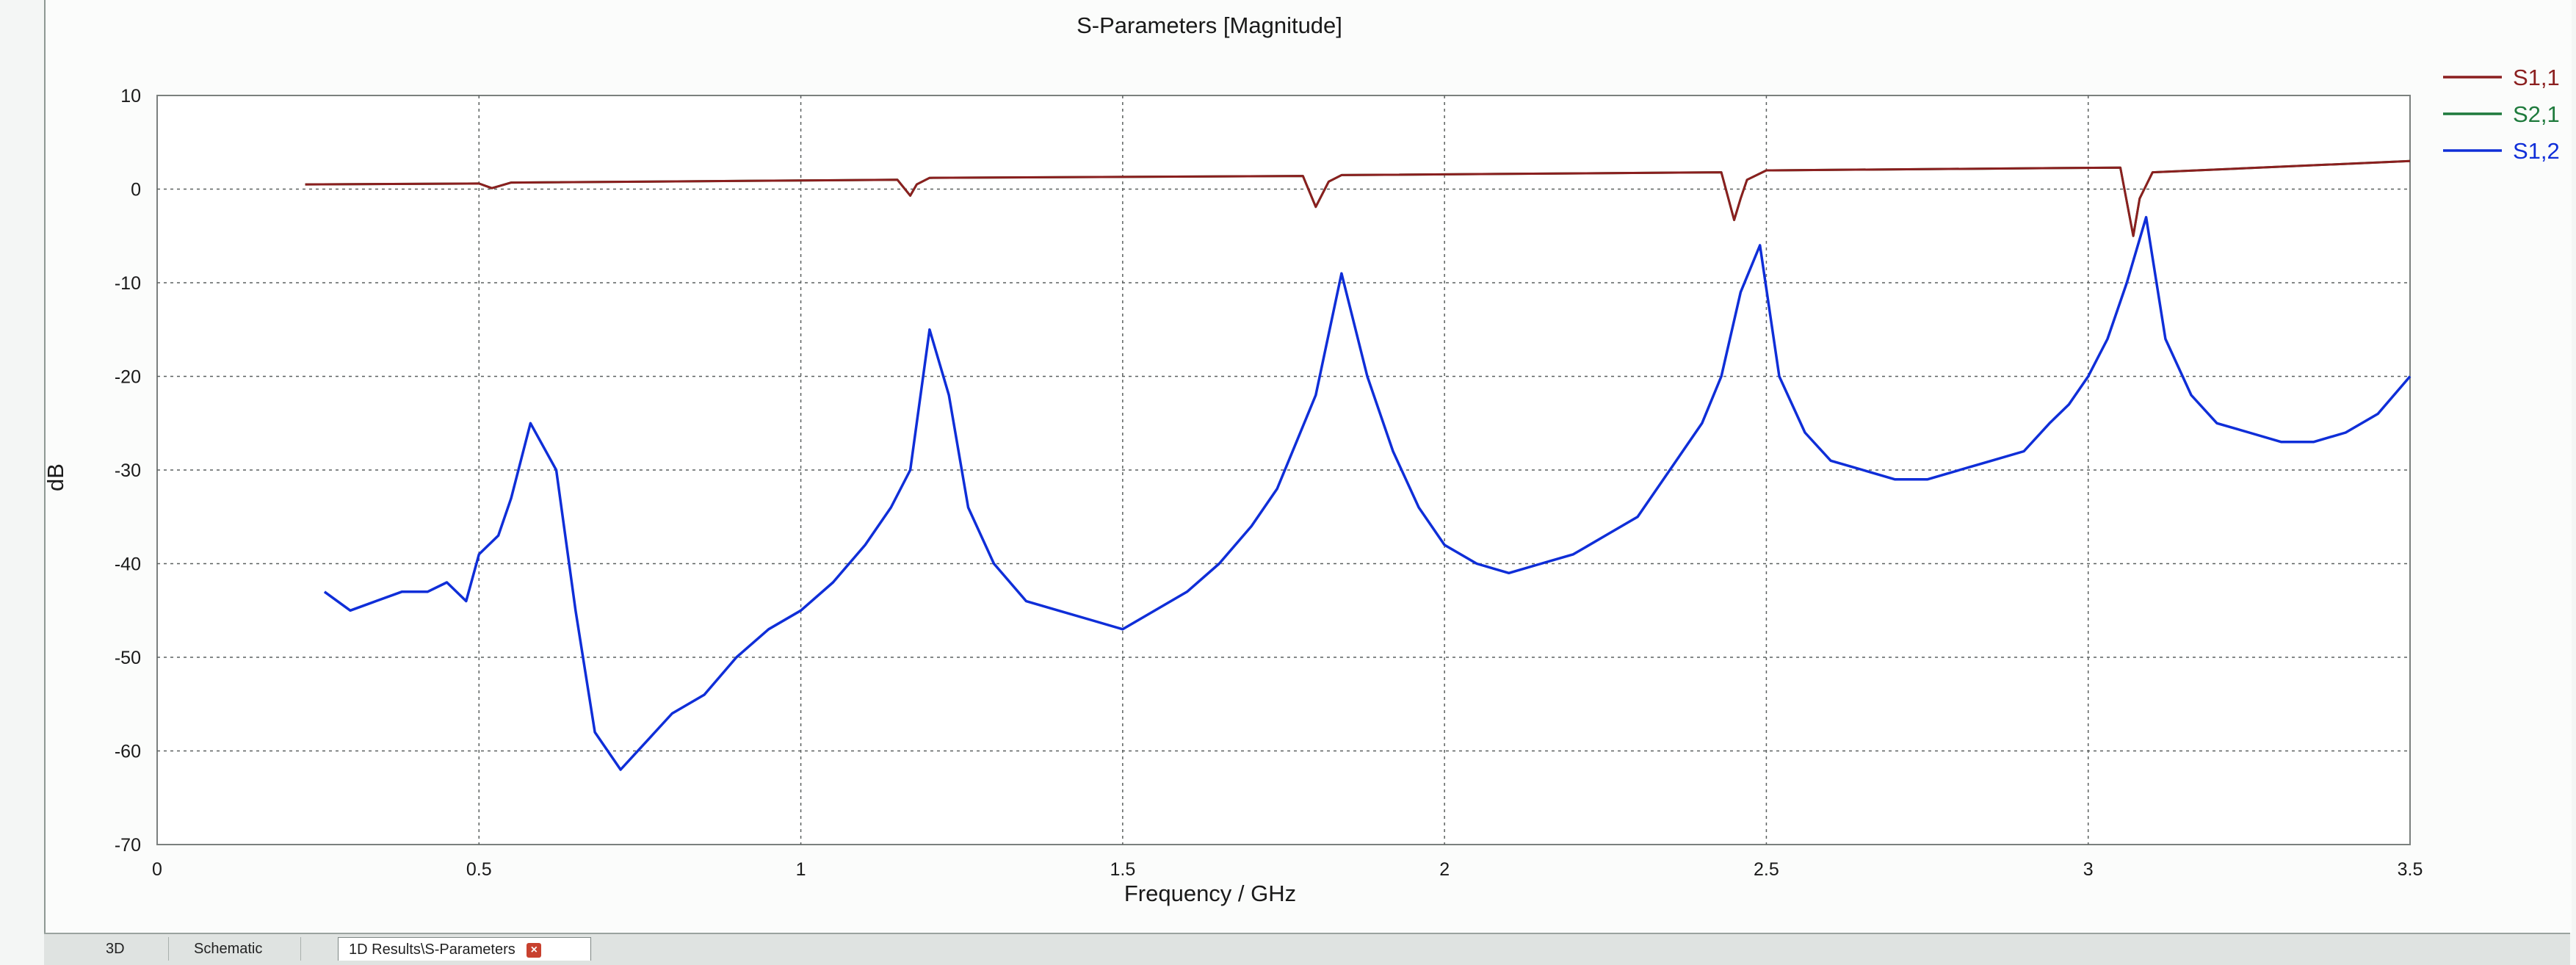 The image size is (2576, 965). I want to click on x-tick-label: 3.5, so click(2410, 869).